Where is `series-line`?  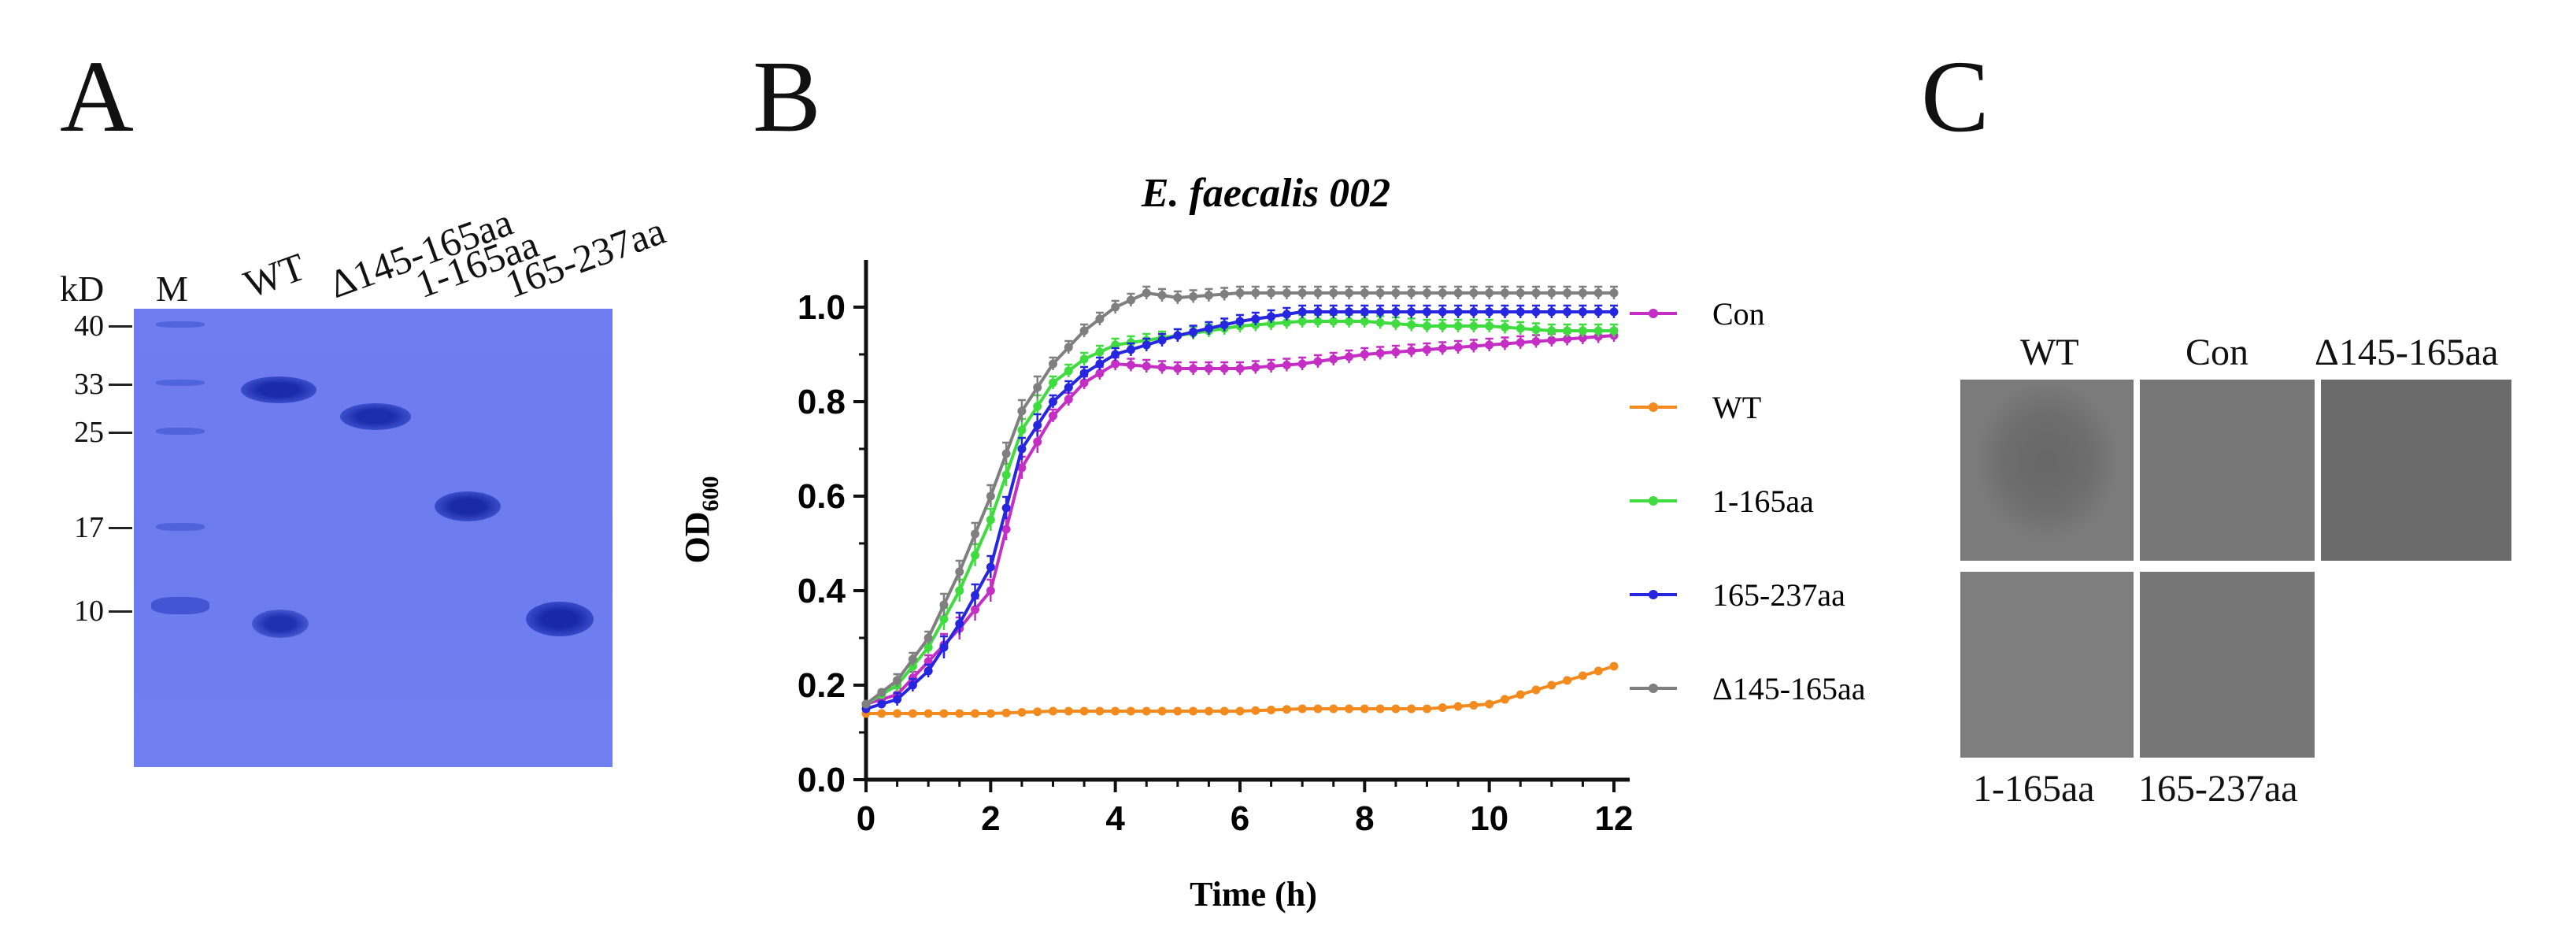 series-line is located at coordinates (1239, 513).